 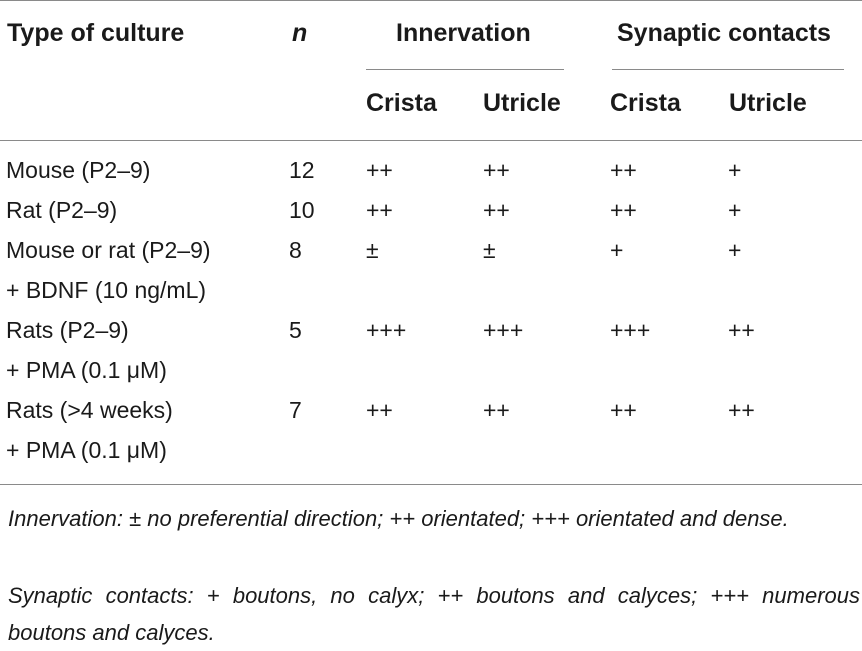 I want to click on row-5-synaptic-utricle: ++, so click(x=741, y=410).